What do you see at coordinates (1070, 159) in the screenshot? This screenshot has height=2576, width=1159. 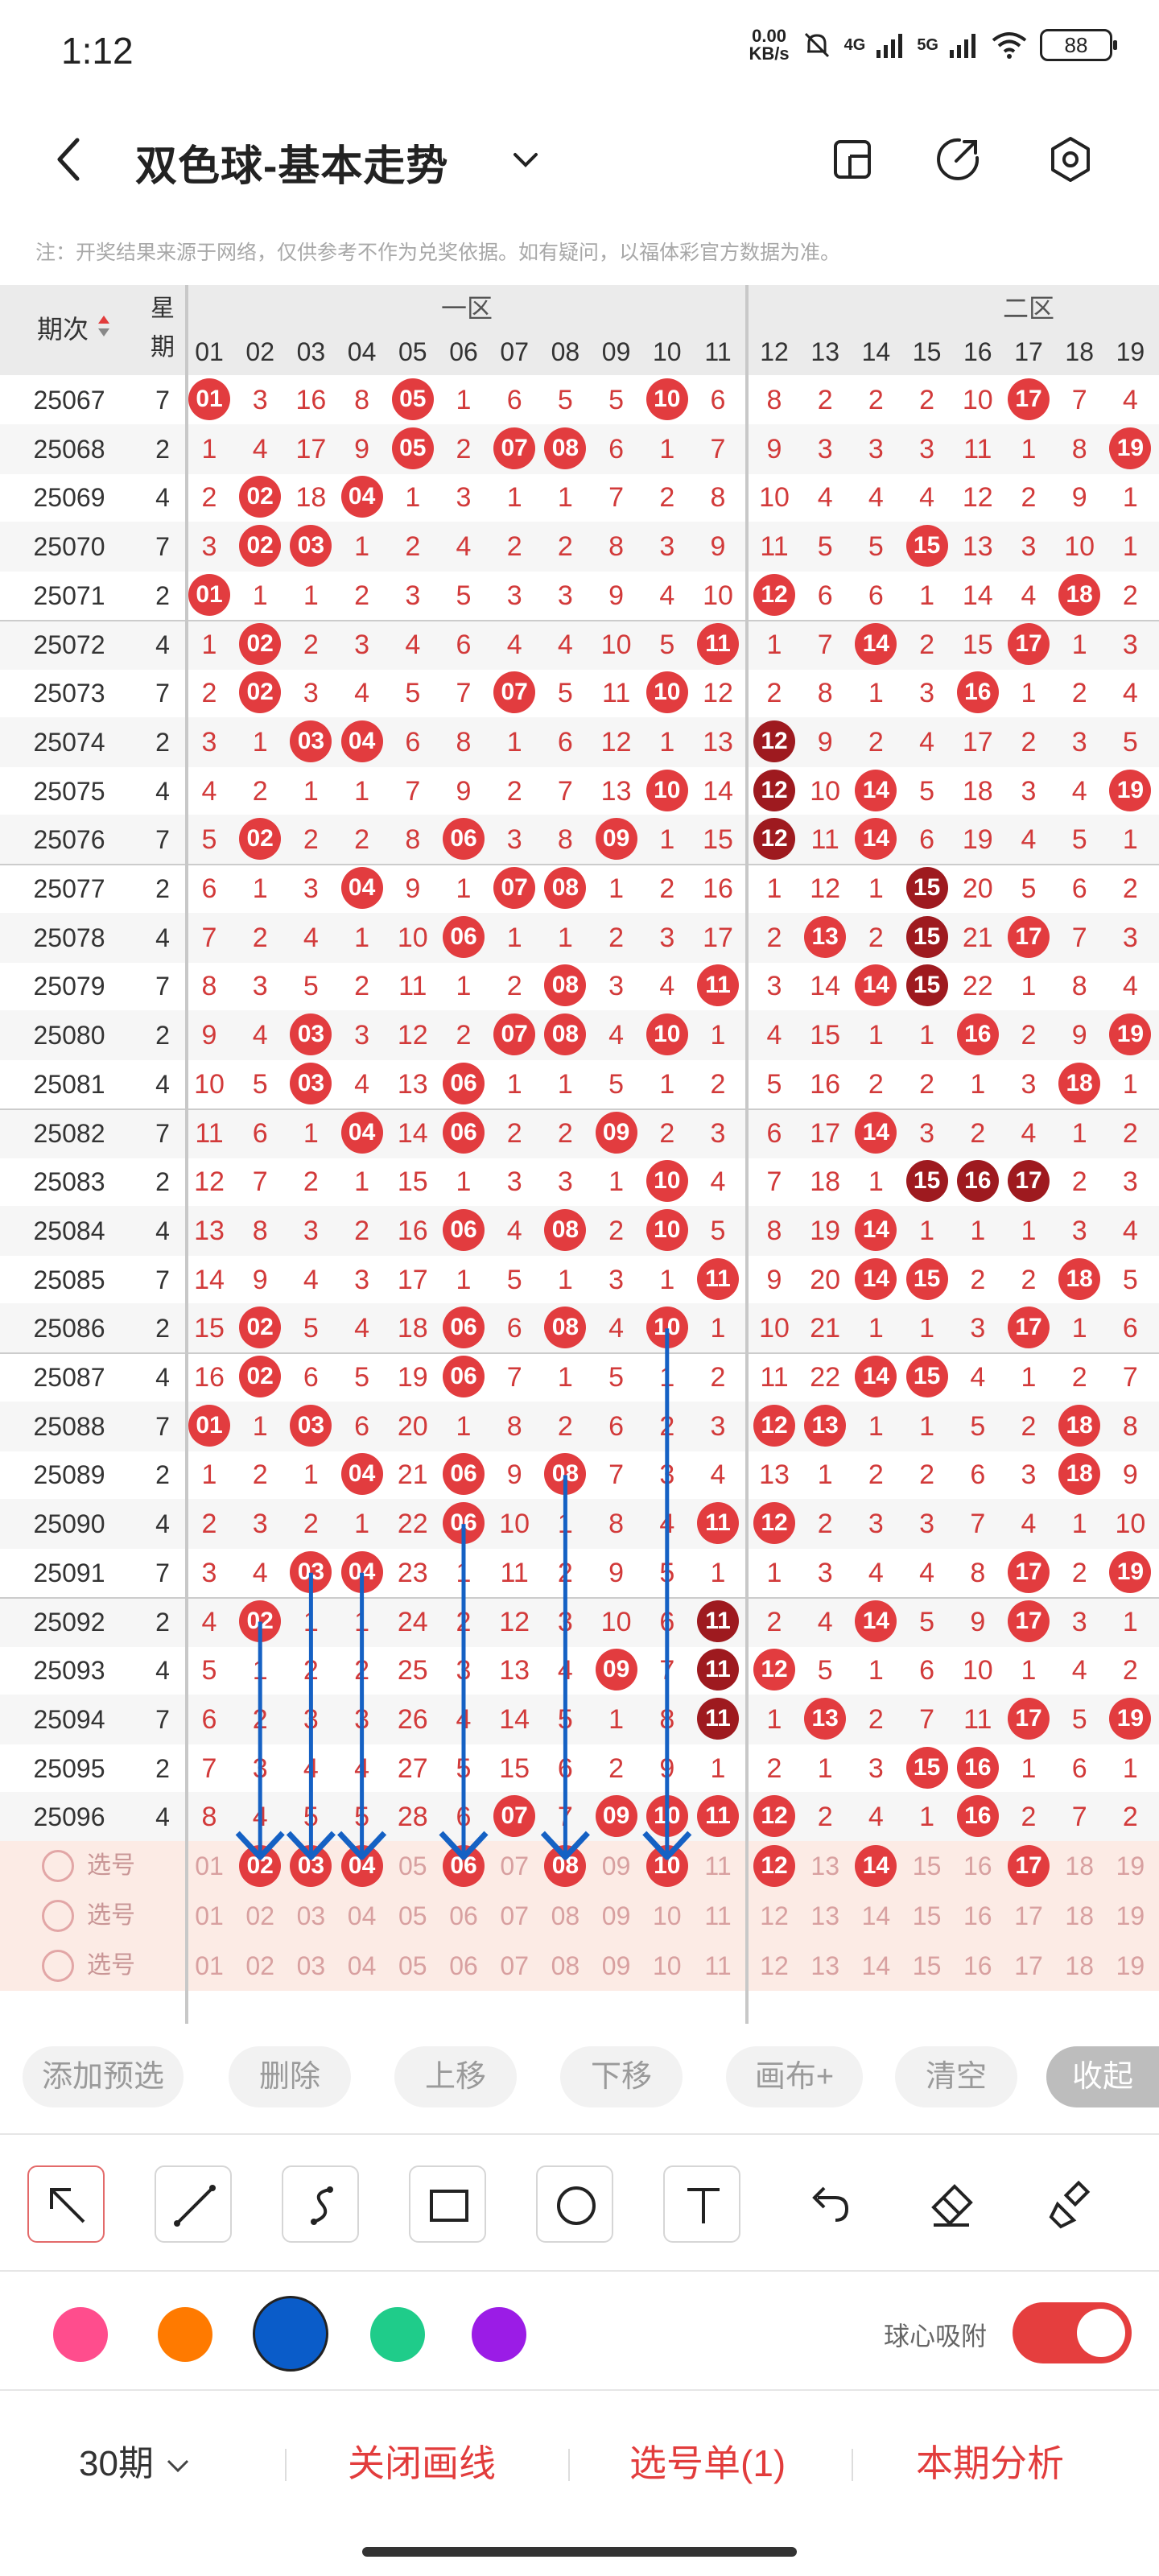 I see `settings-icon` at bounding box center [1070, 159].